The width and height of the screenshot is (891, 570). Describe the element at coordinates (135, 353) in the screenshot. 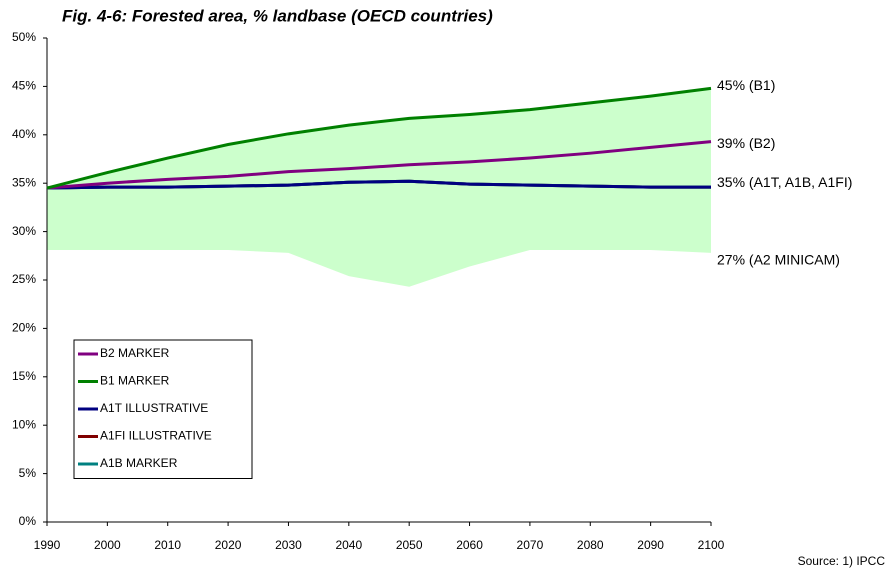

I see `legend-label: B2 MARKER` at that location.